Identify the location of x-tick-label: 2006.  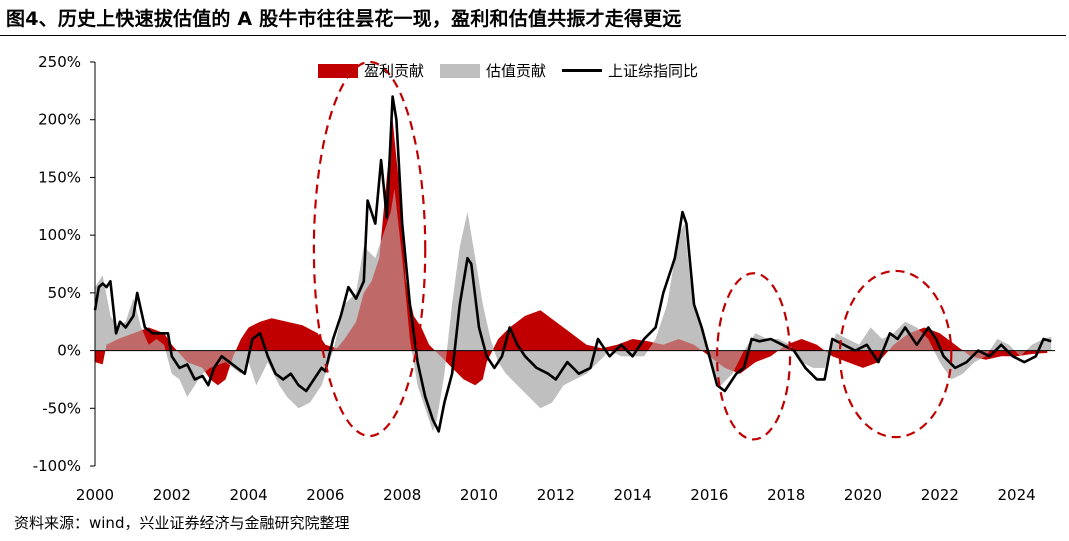
(325, 495).